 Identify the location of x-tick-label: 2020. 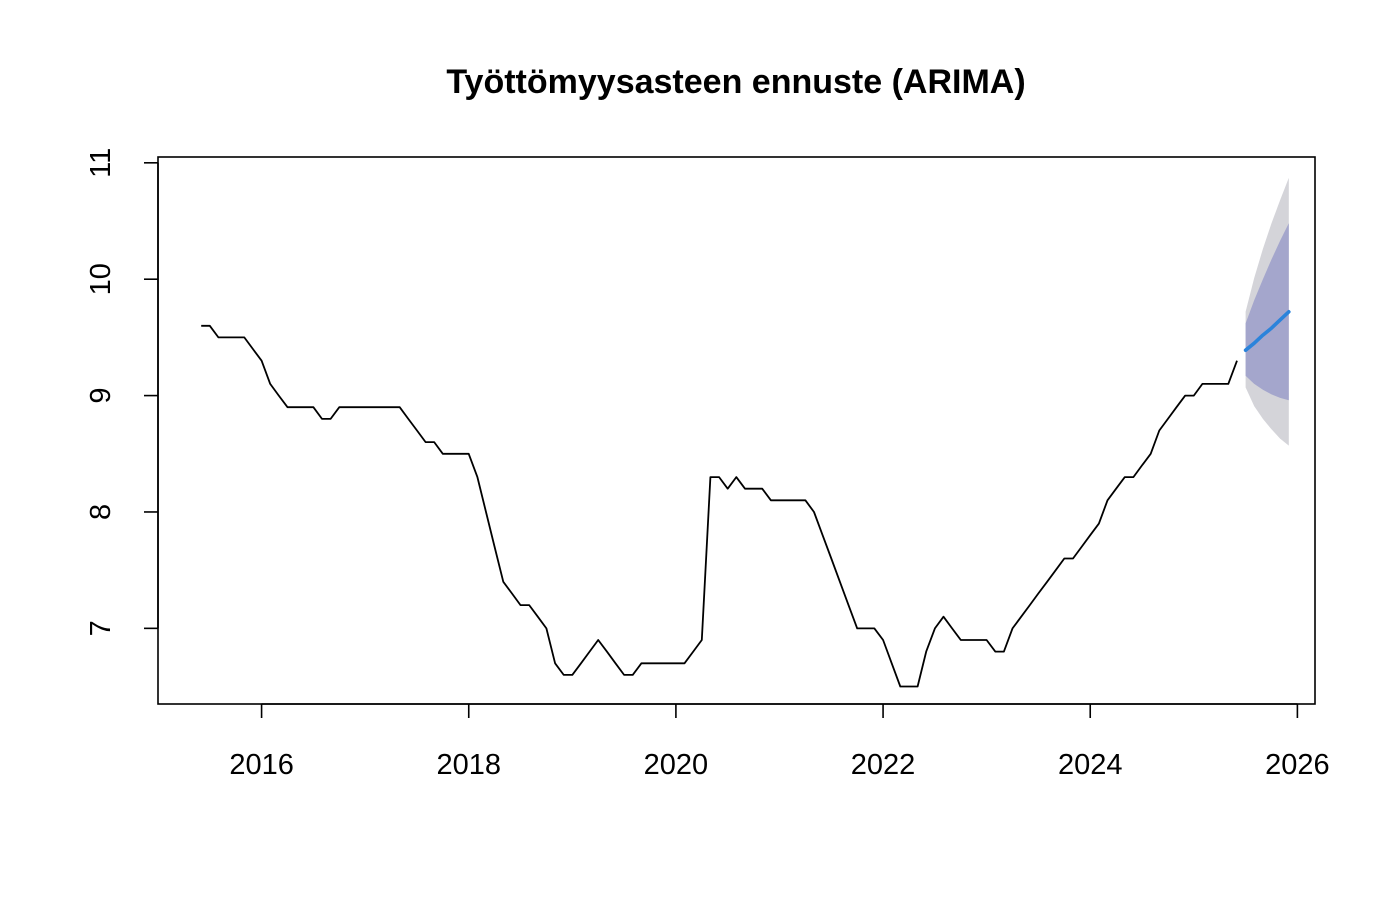
(676, 765).